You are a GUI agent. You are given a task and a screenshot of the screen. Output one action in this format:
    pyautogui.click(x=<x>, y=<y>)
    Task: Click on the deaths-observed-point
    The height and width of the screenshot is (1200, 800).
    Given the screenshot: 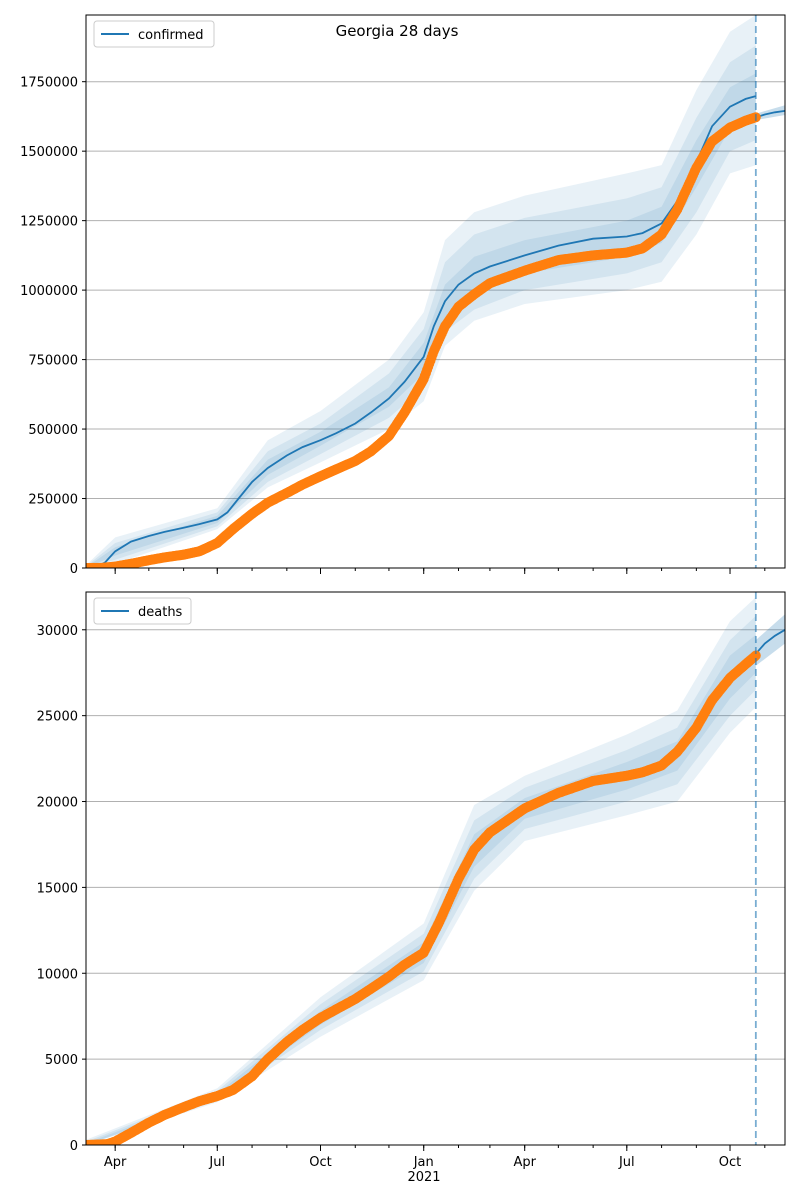 What is the action you would take?
    pyautogui.click(x=755, y=655)
    